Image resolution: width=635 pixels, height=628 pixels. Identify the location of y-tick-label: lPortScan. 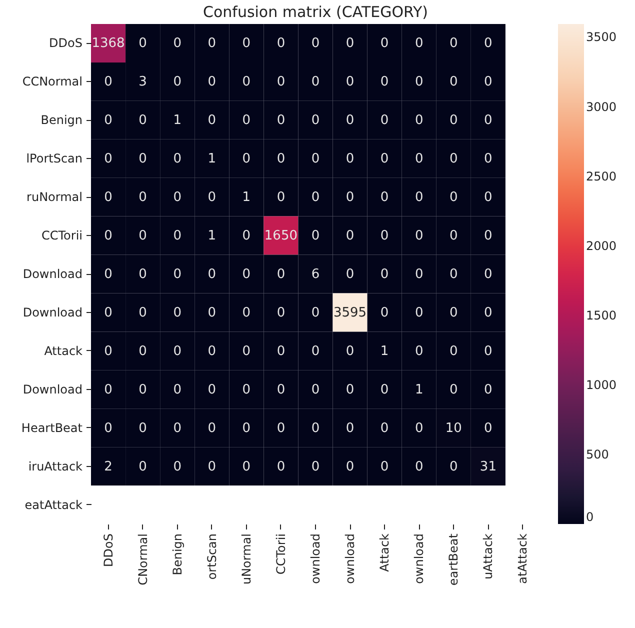
(54, 159).